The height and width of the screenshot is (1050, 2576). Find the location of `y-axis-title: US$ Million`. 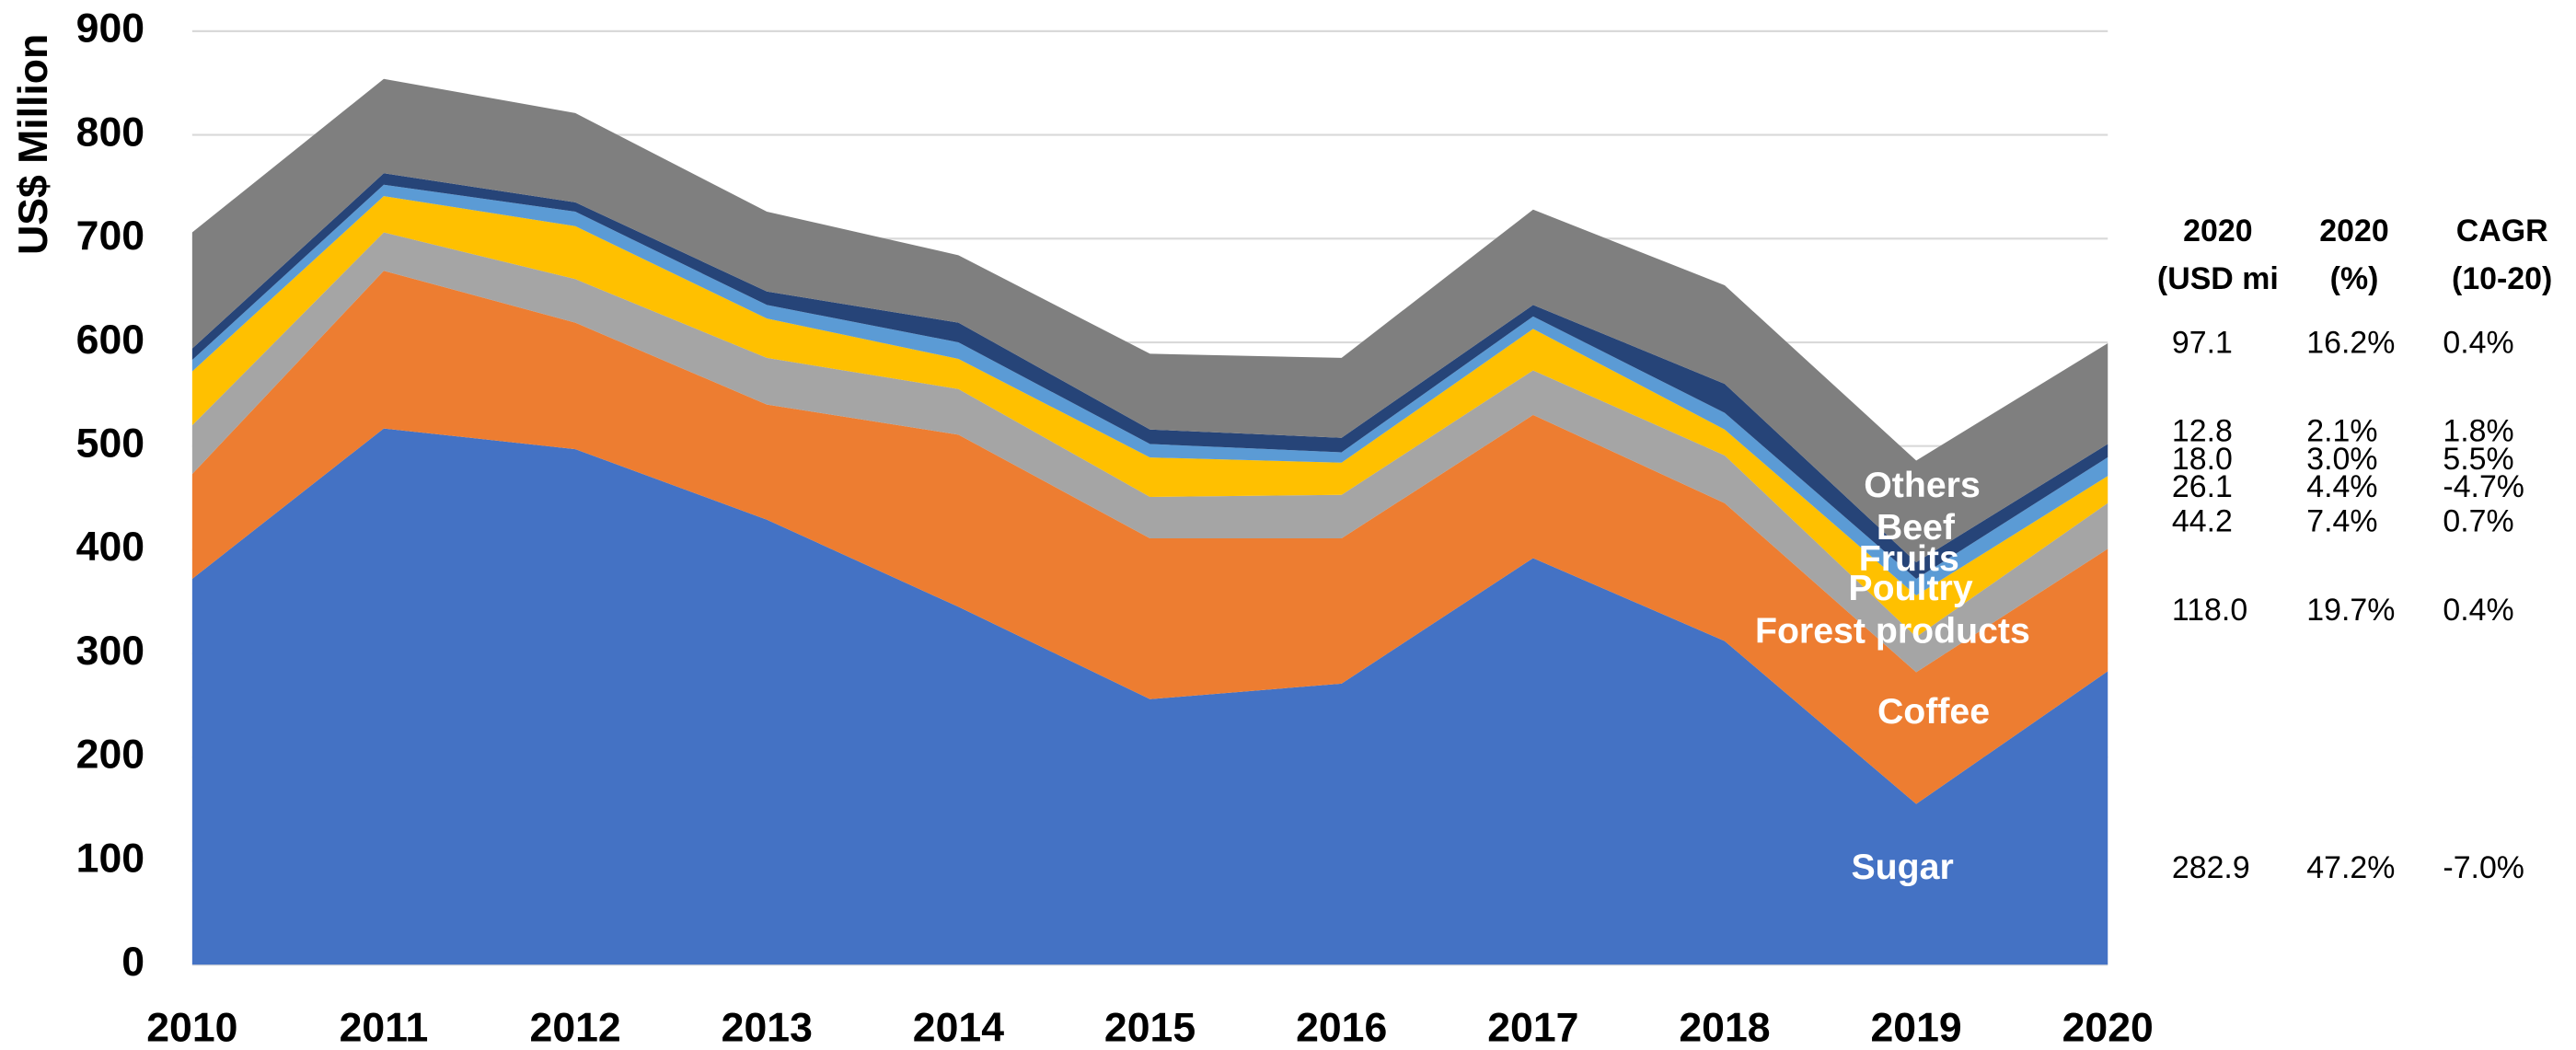

y-axis-title: US$ Million is located at coordinates (34, 144).